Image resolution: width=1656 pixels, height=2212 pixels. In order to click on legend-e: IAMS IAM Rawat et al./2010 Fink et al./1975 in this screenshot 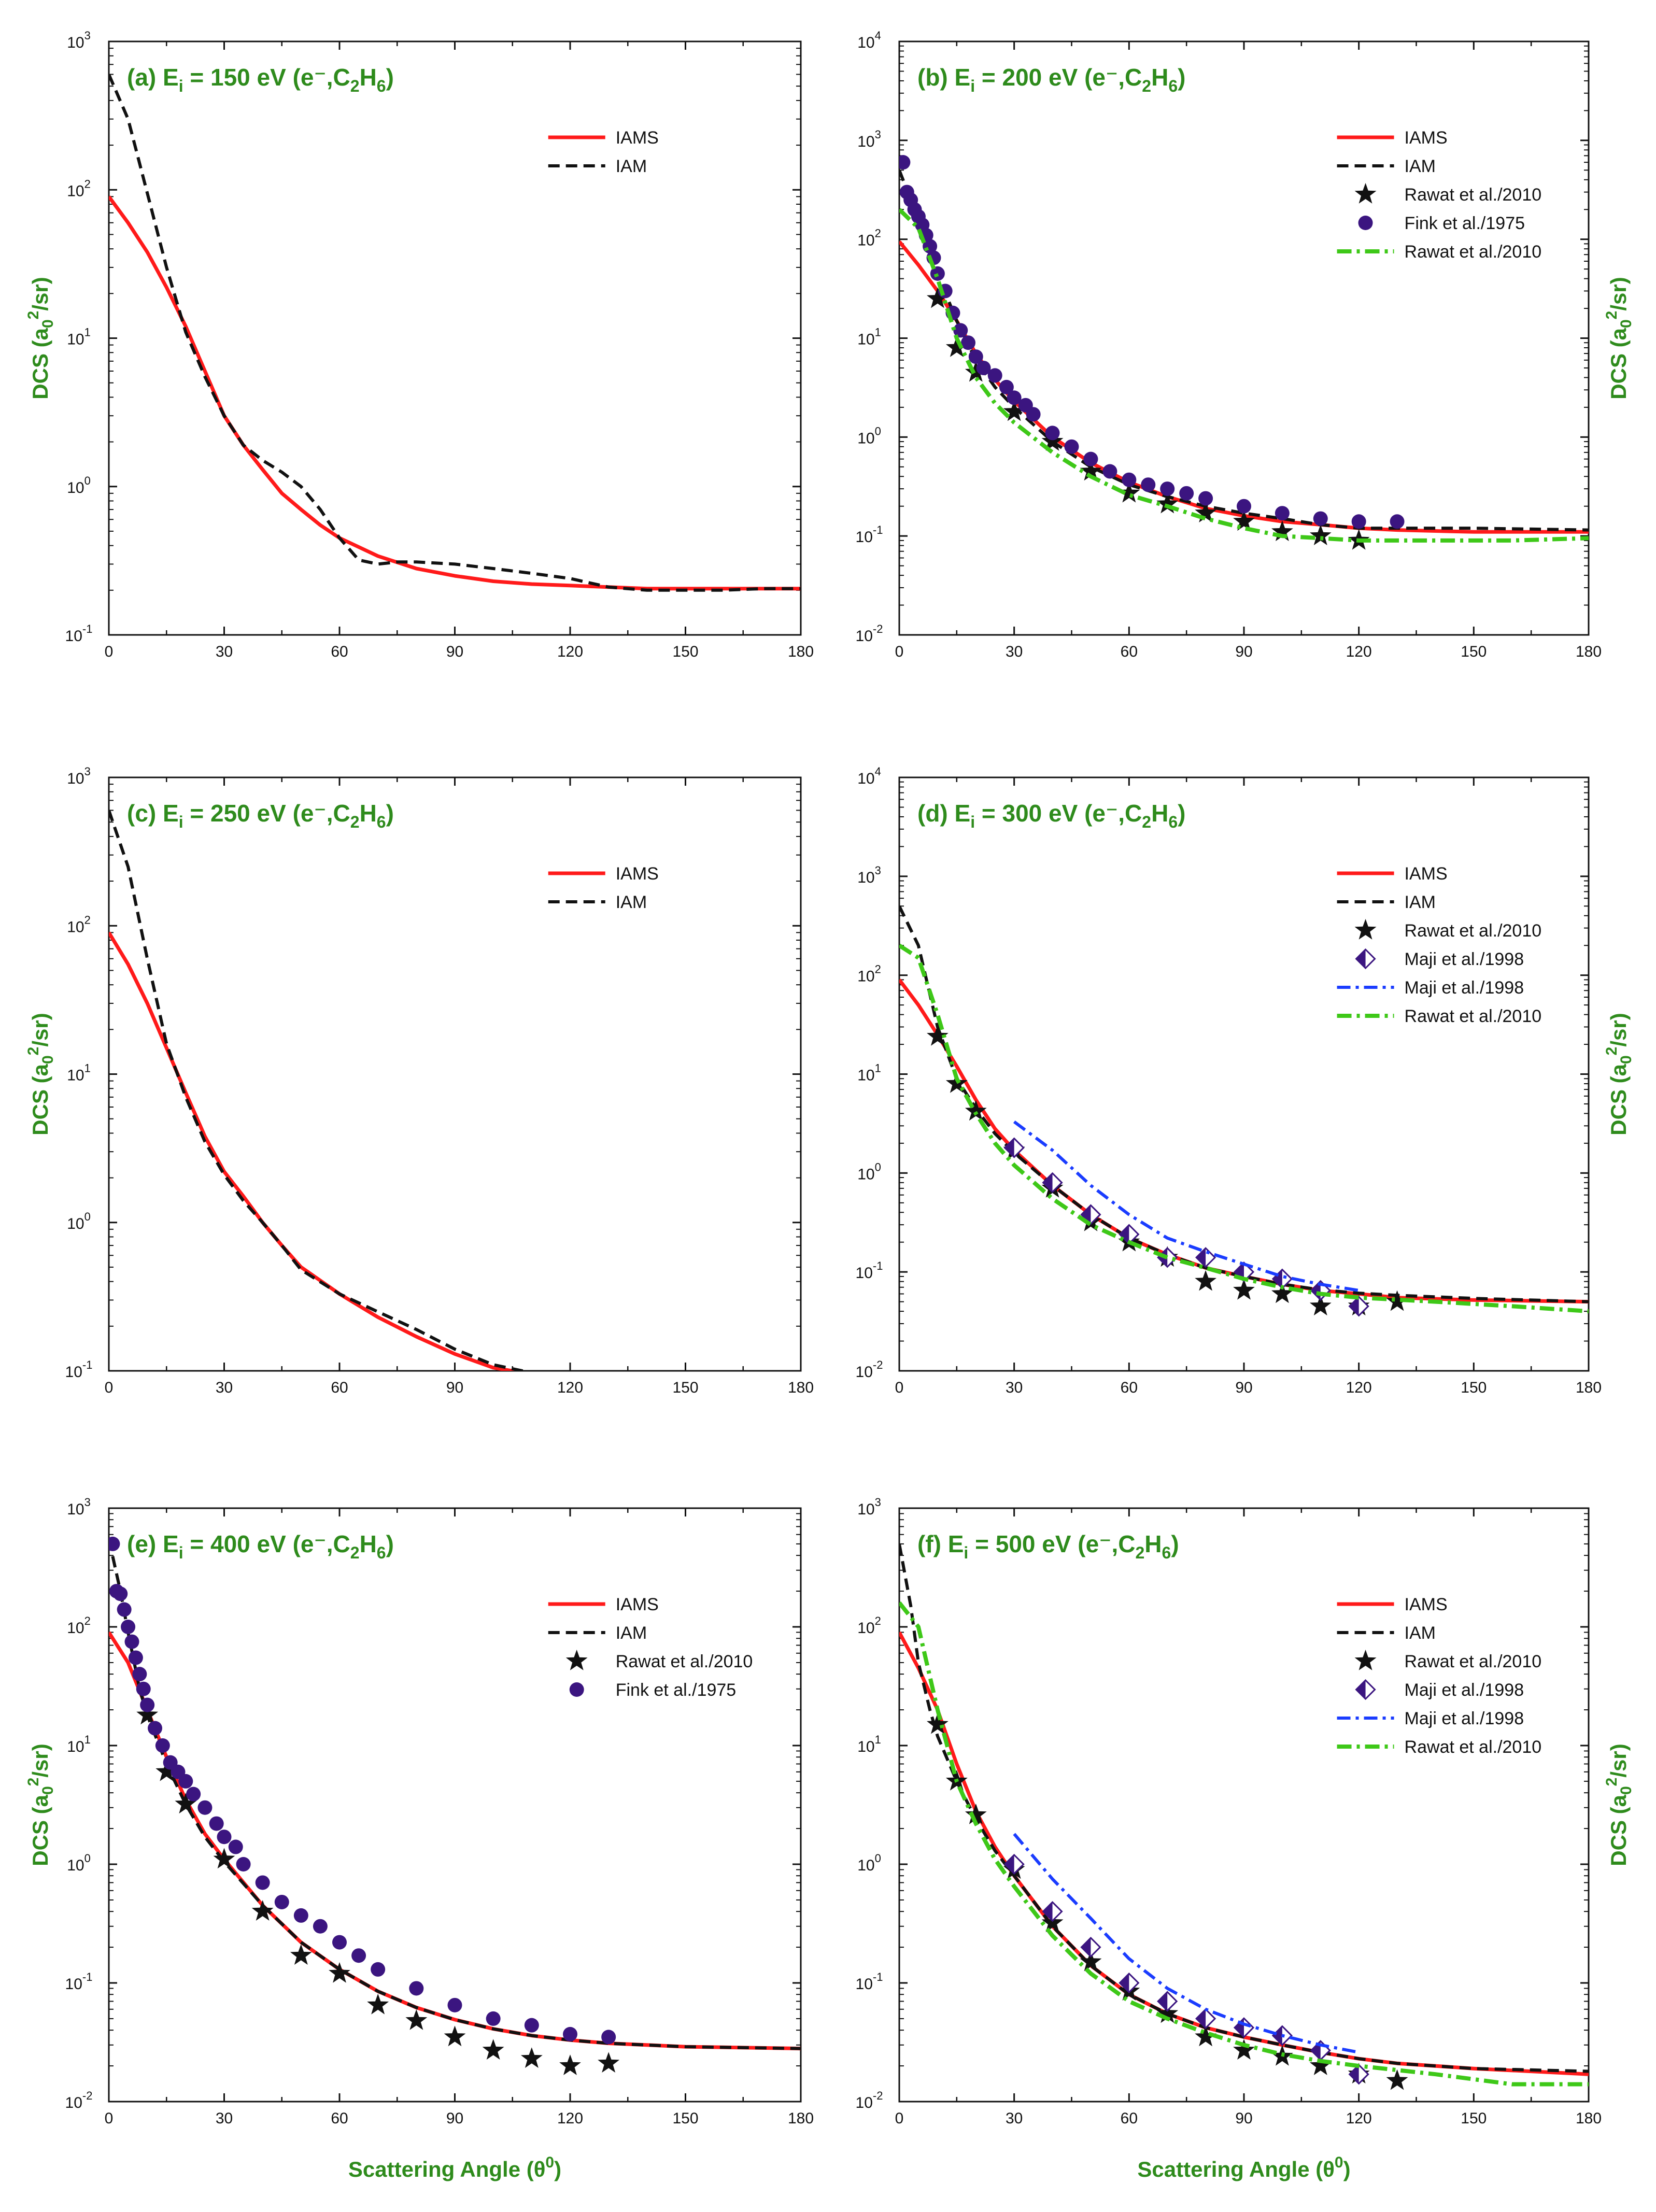, I will do `click(650, 1647)`.